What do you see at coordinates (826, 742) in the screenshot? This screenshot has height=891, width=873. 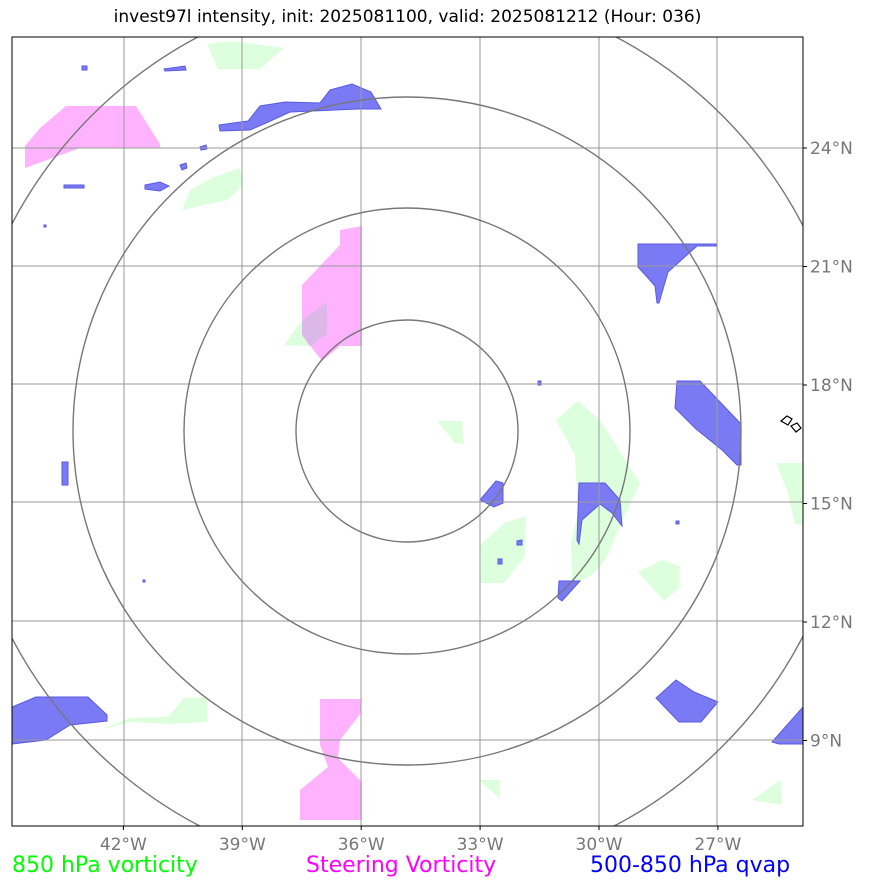 I see `lat-tick-label: 9°N` at bounding box center [826, 742].